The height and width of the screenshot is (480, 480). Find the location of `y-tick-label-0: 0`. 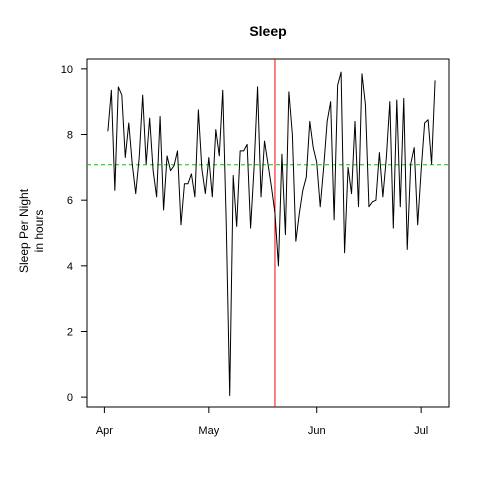

y-tick-label-0: 0 is located at coordinates (70, 398).